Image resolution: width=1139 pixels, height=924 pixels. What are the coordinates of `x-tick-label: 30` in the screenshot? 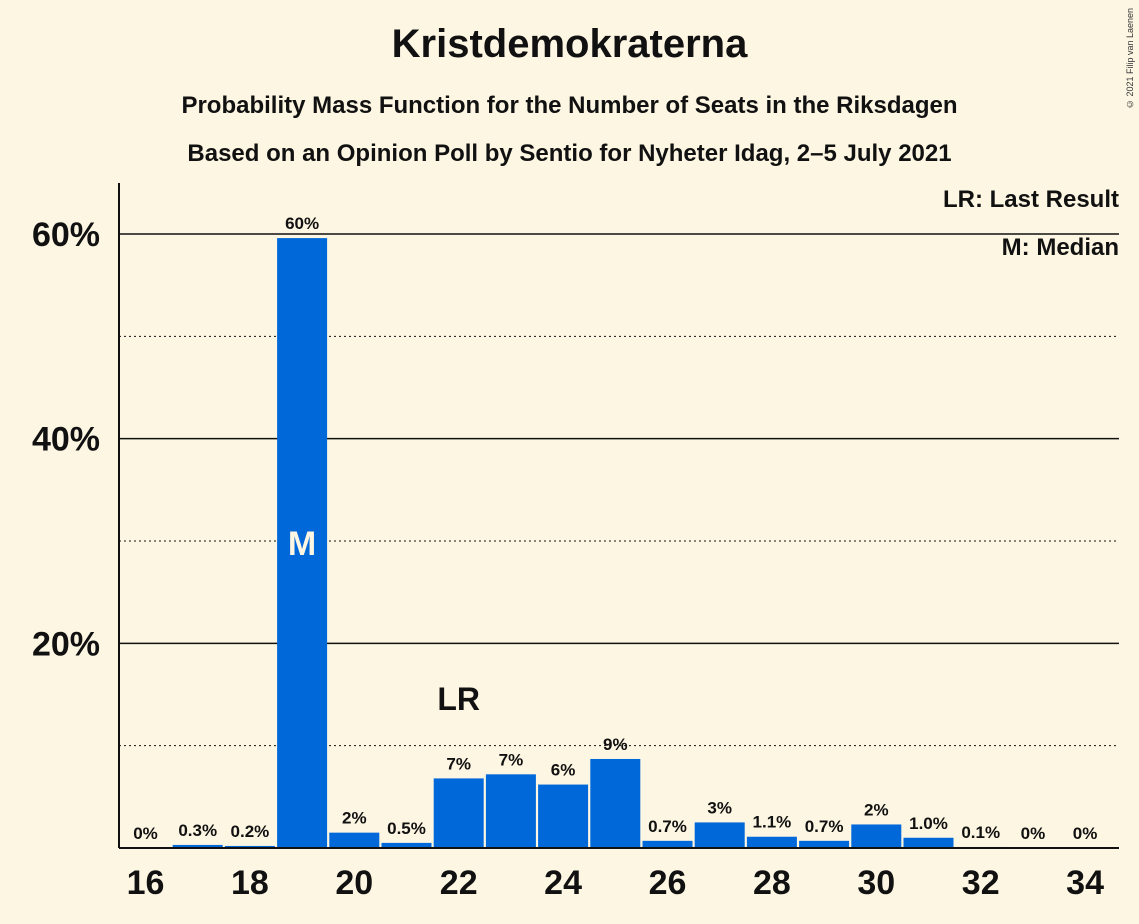 It's located at (876, 883).